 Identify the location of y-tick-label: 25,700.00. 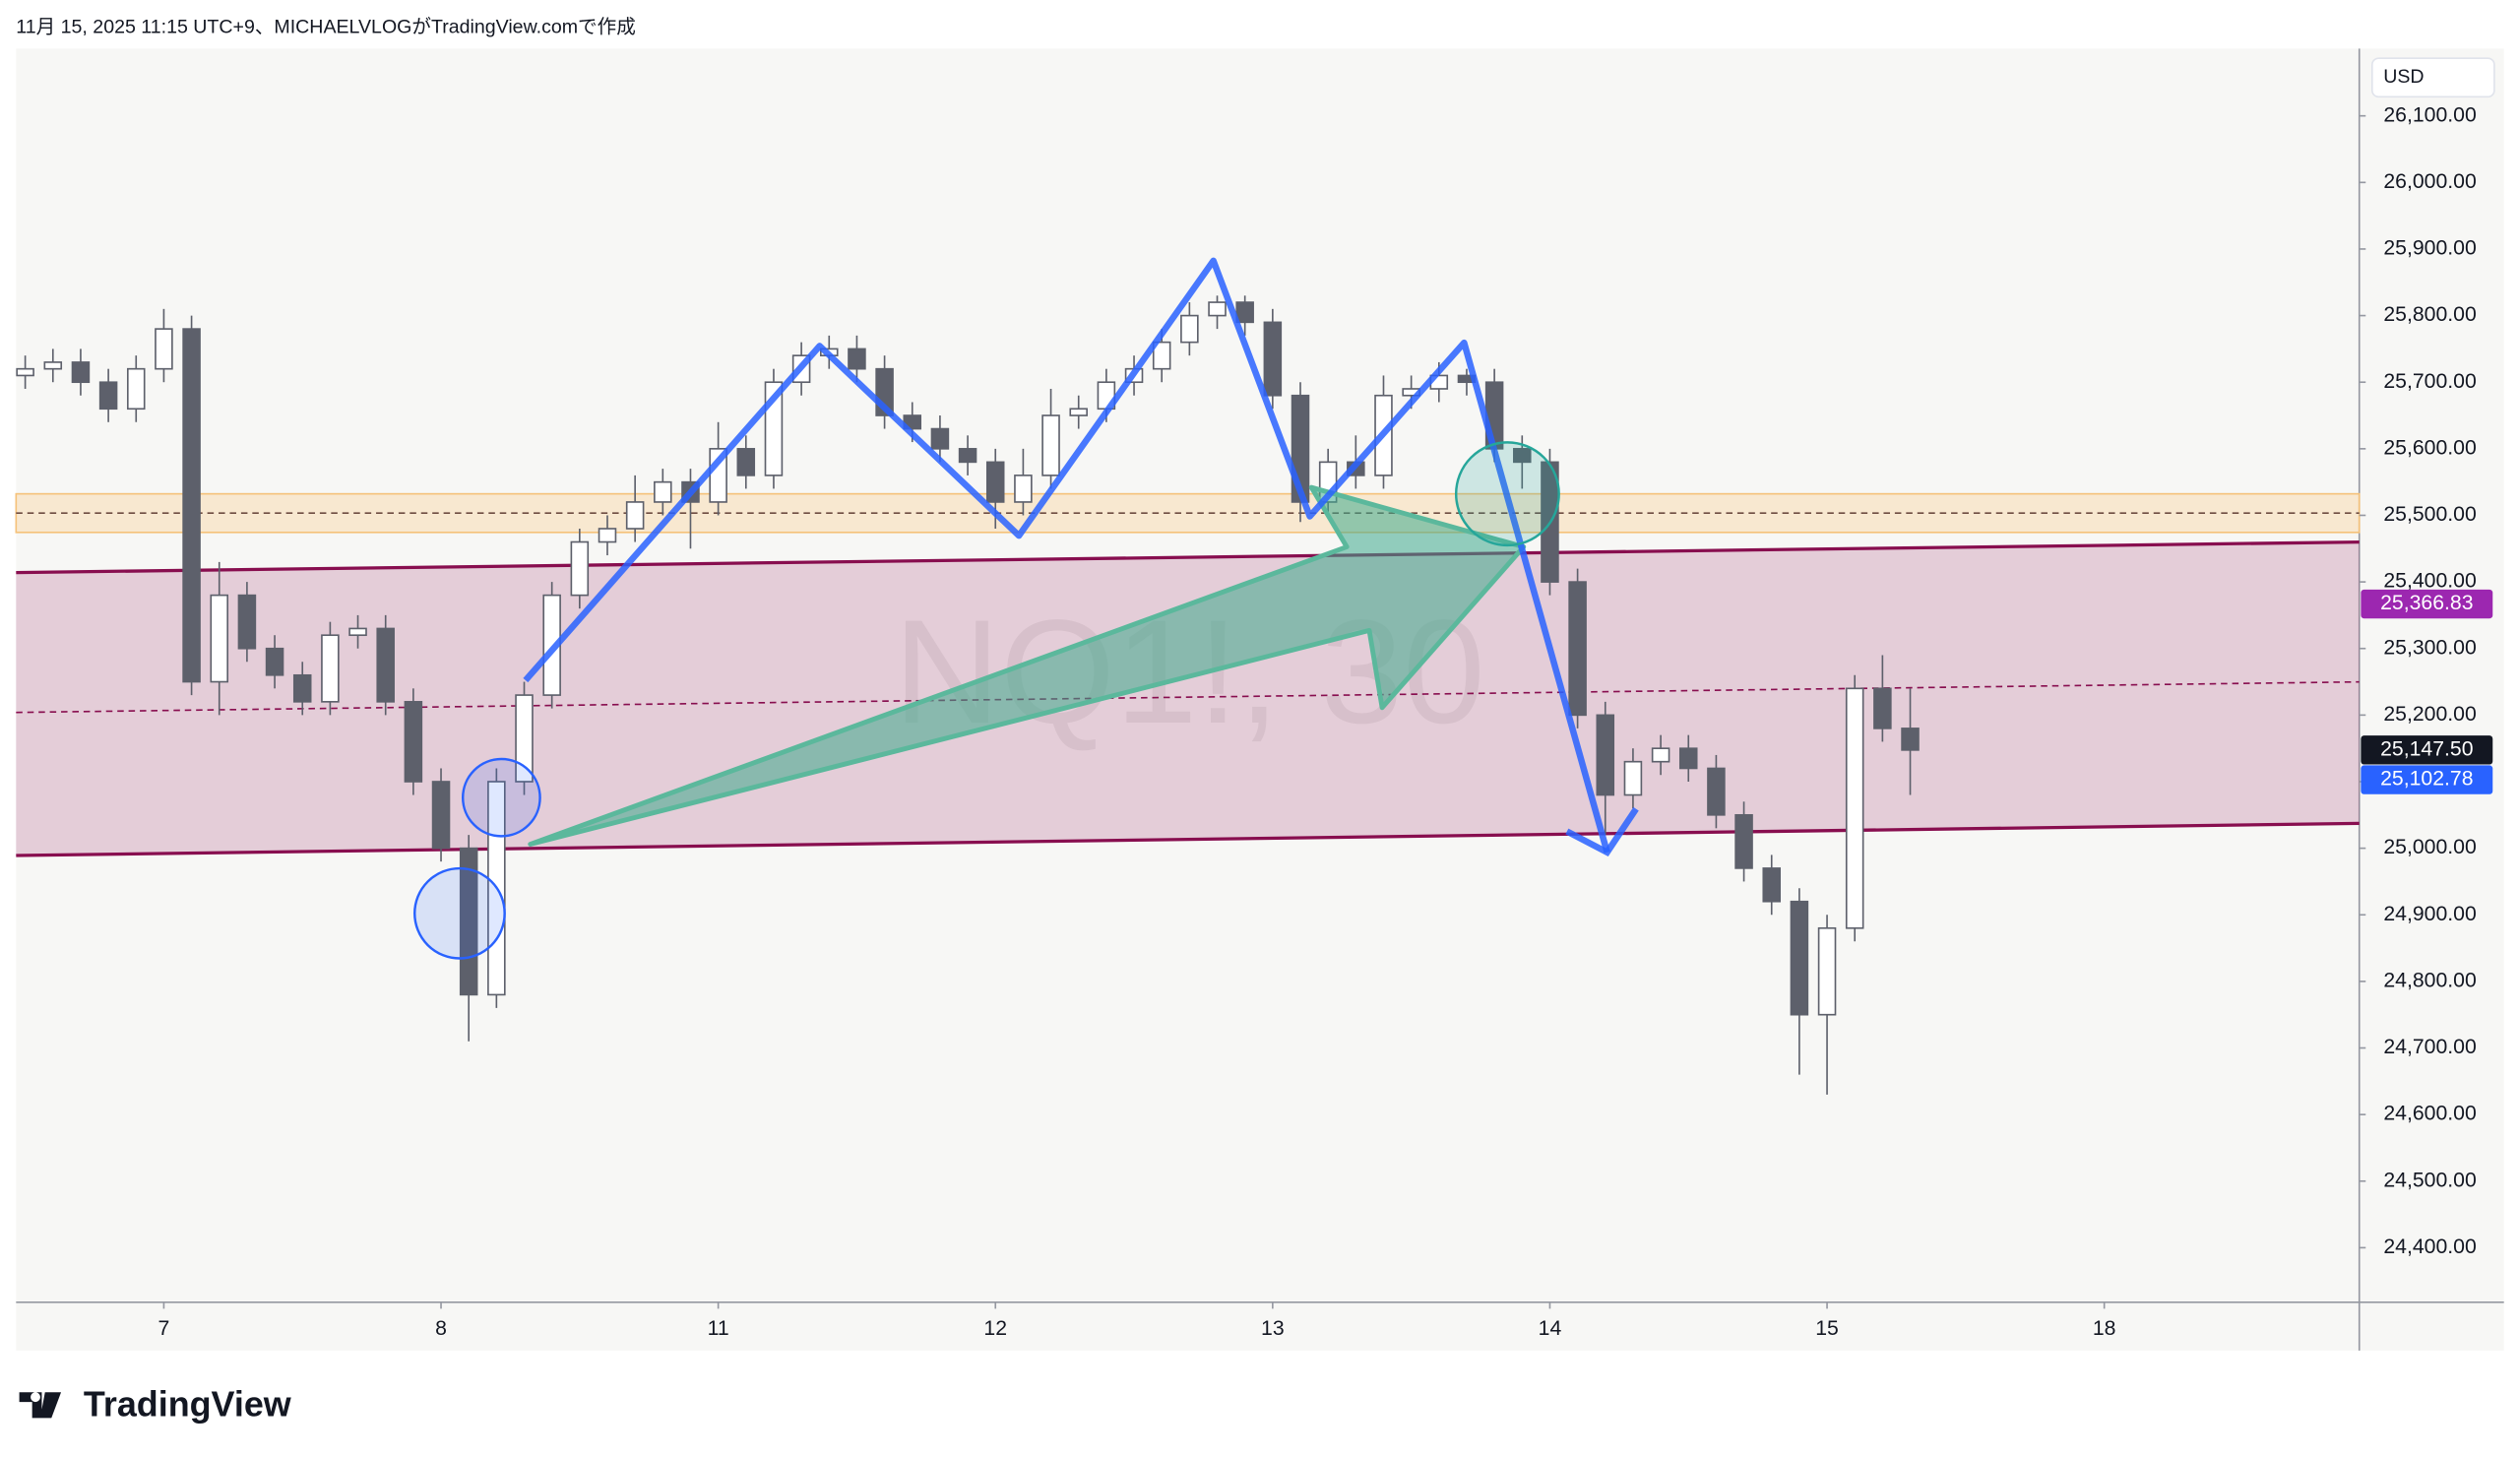
(2429, 381).